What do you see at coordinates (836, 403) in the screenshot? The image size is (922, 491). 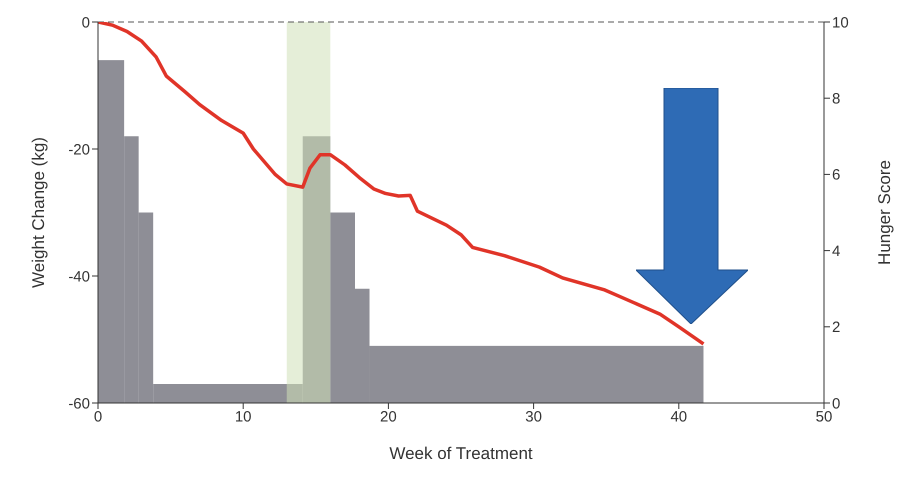 I see `y2-tick-label: 0` at bounding box center [836, 403].